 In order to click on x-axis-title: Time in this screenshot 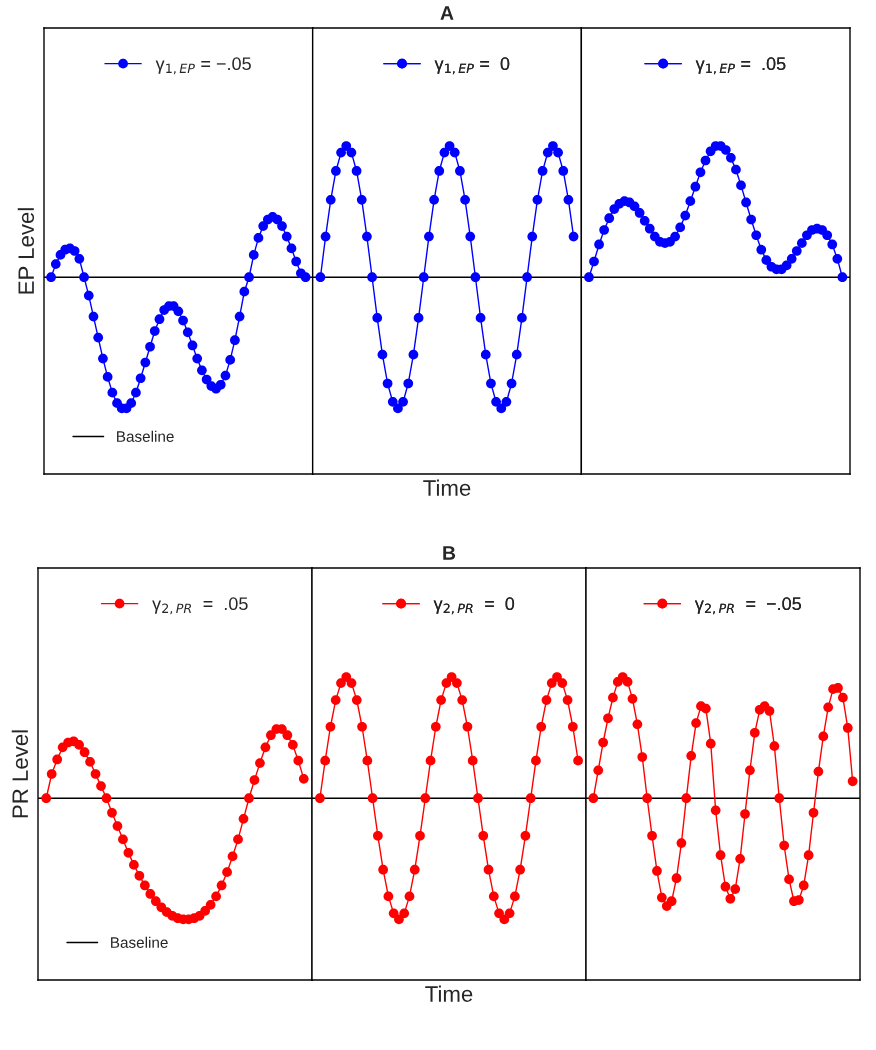, I will do `click(447, 487)`.